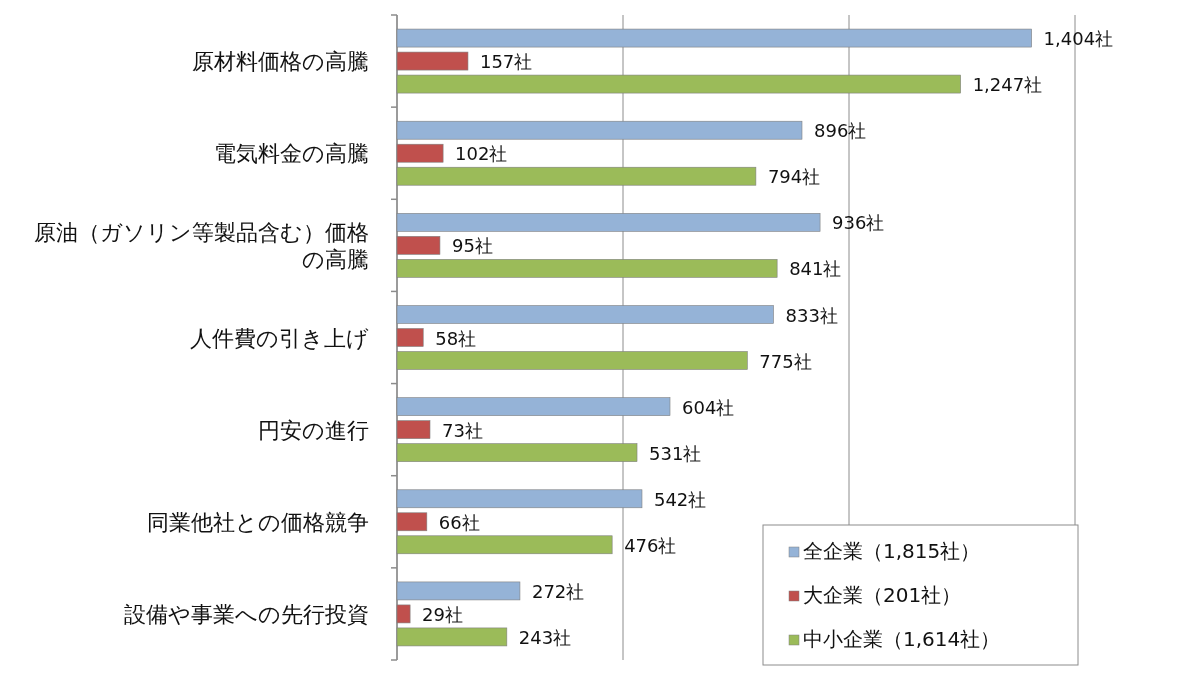  I want to click on data-label: 243社, so click(545, 637).